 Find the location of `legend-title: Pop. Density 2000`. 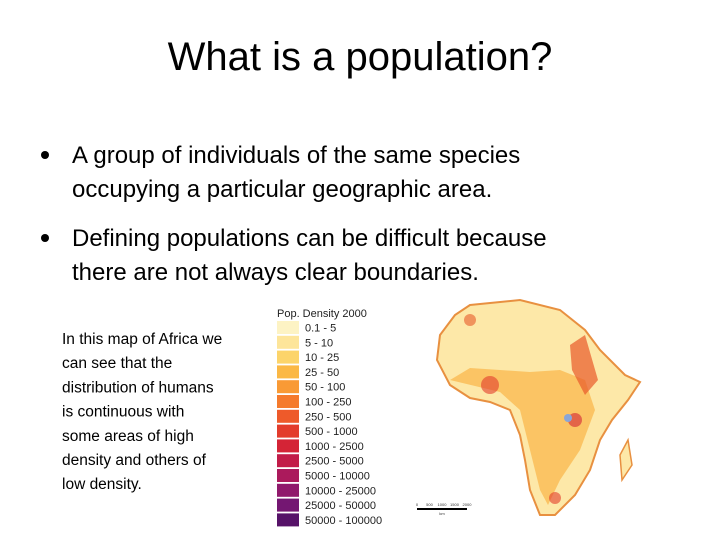

legend-title: Pop. Density 2000 is located at coordinates (322, 314).